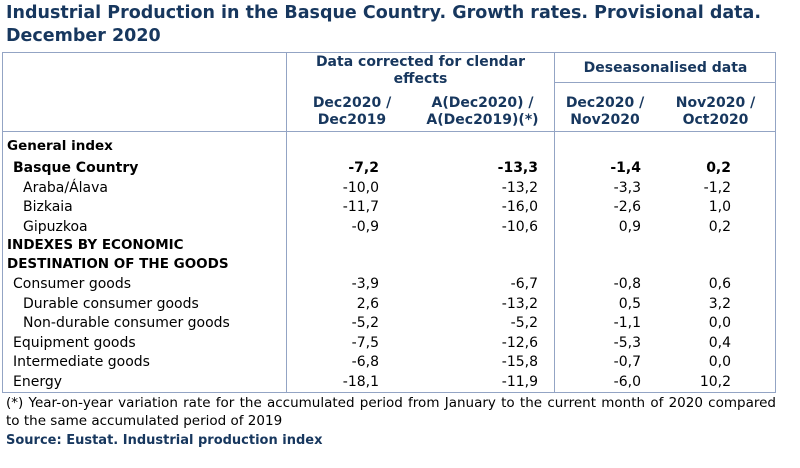  What do you see at coordinates (389, 131) in the screenshot?
I see `header-bottom-line` at bounding box center [389, 131].